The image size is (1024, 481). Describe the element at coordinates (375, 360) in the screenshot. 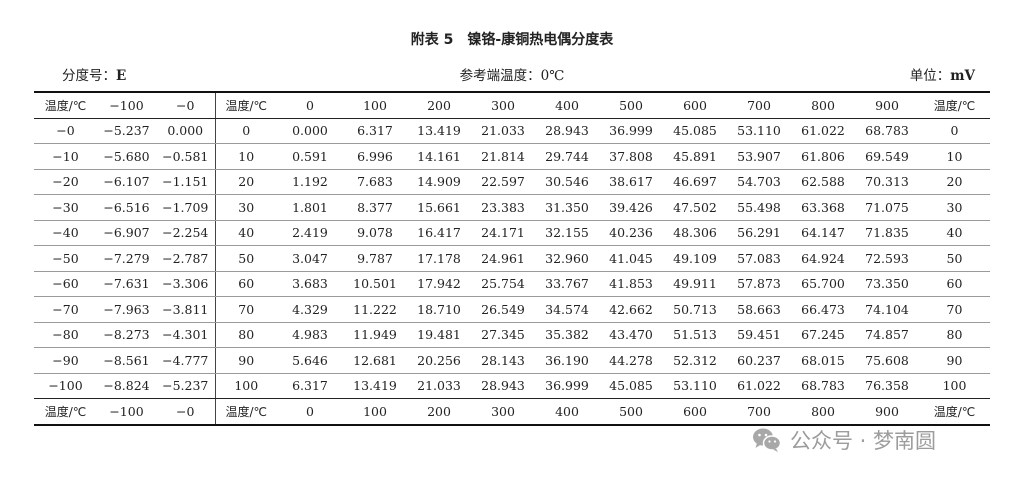

I see `table-cell: 12.681` at that location.